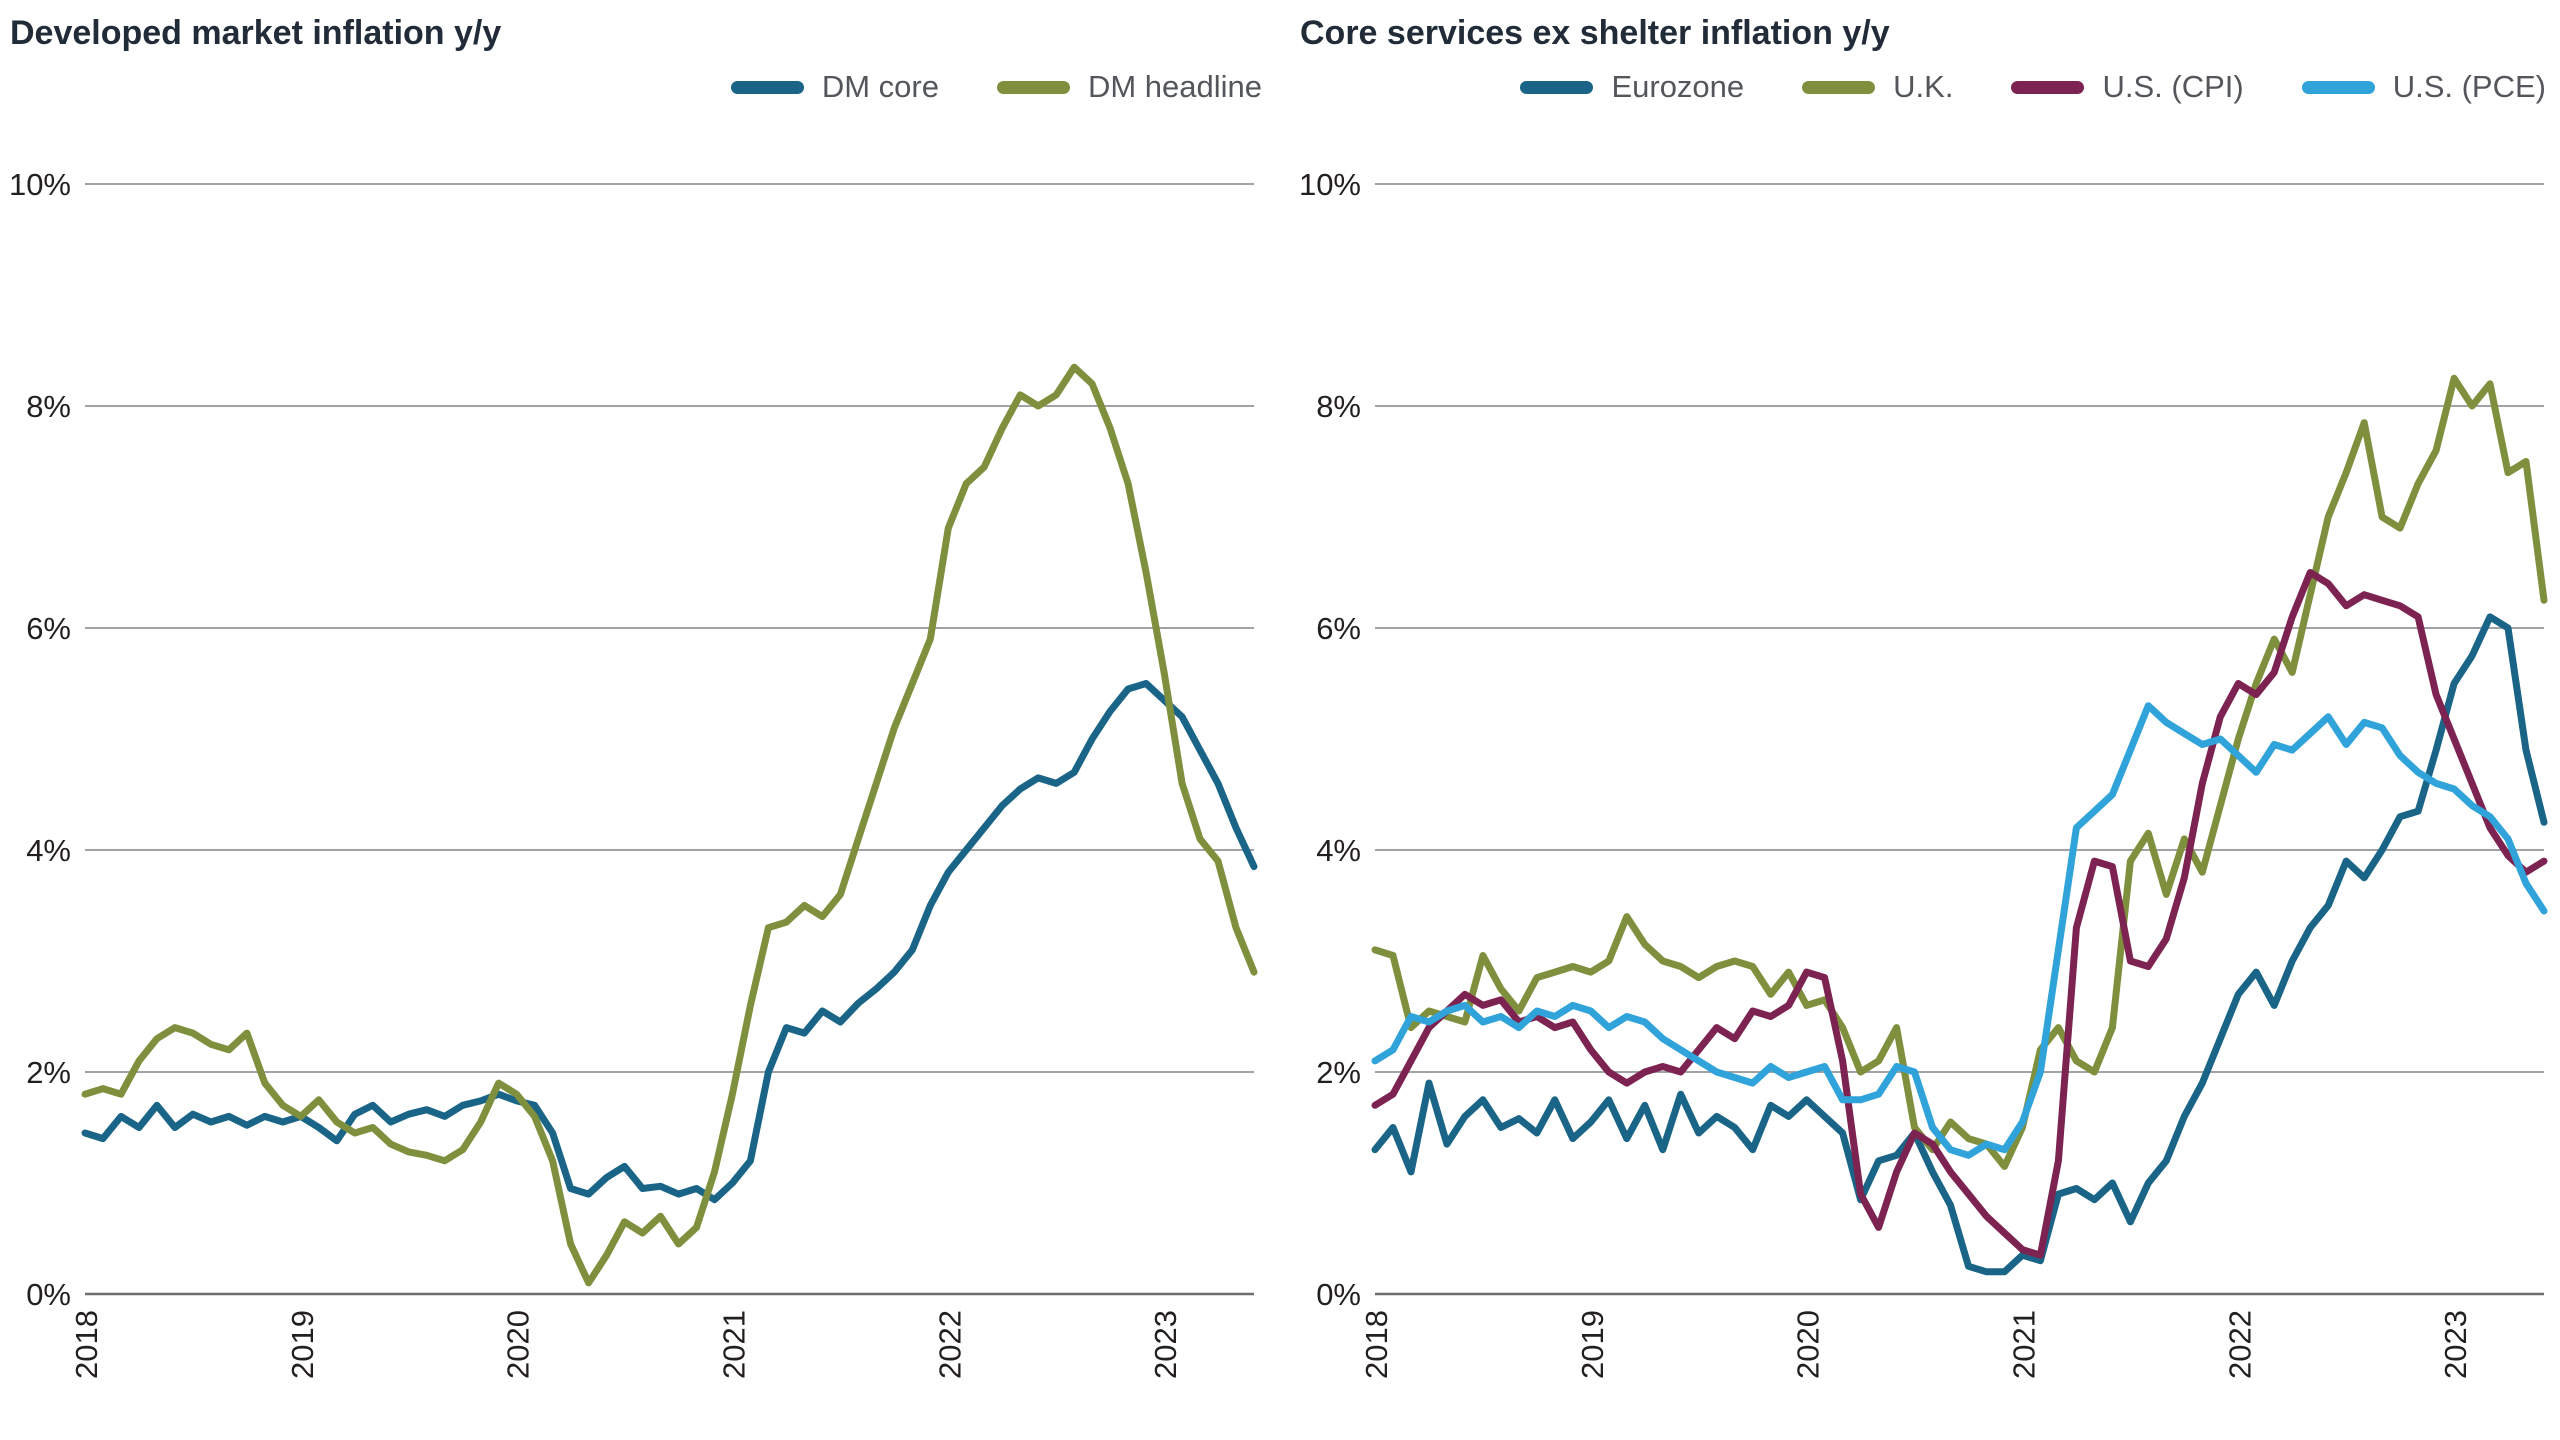  What do you see at coordinates (2048, 87) in the screenshot?
I see `legend-swatch-u-s-cpi` at bounding box center [2048, 87].